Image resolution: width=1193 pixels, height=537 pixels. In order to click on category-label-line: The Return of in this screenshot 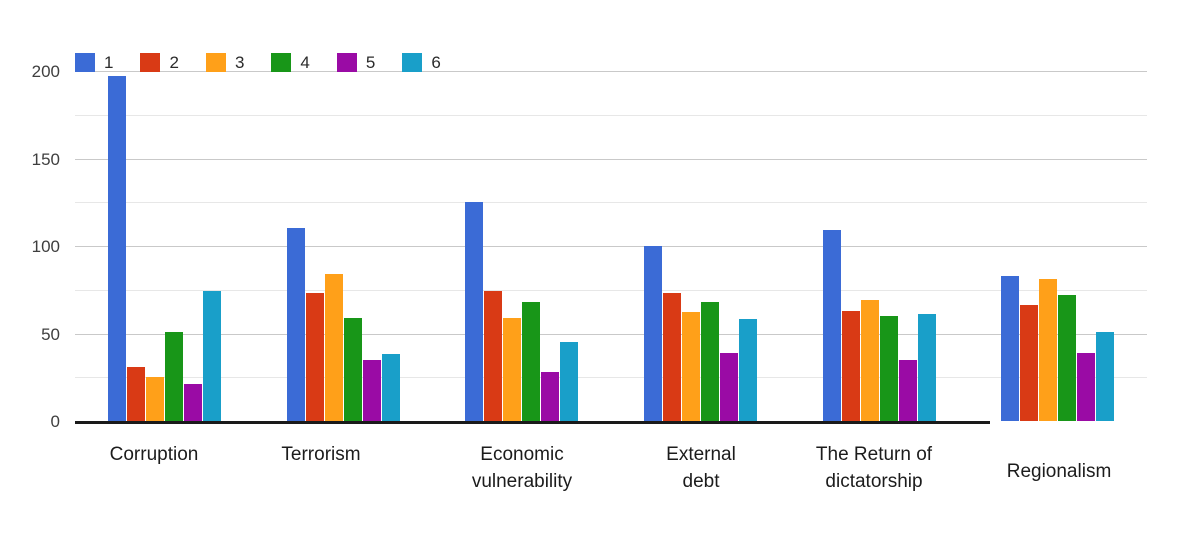, I will do `click(874, 454)`.